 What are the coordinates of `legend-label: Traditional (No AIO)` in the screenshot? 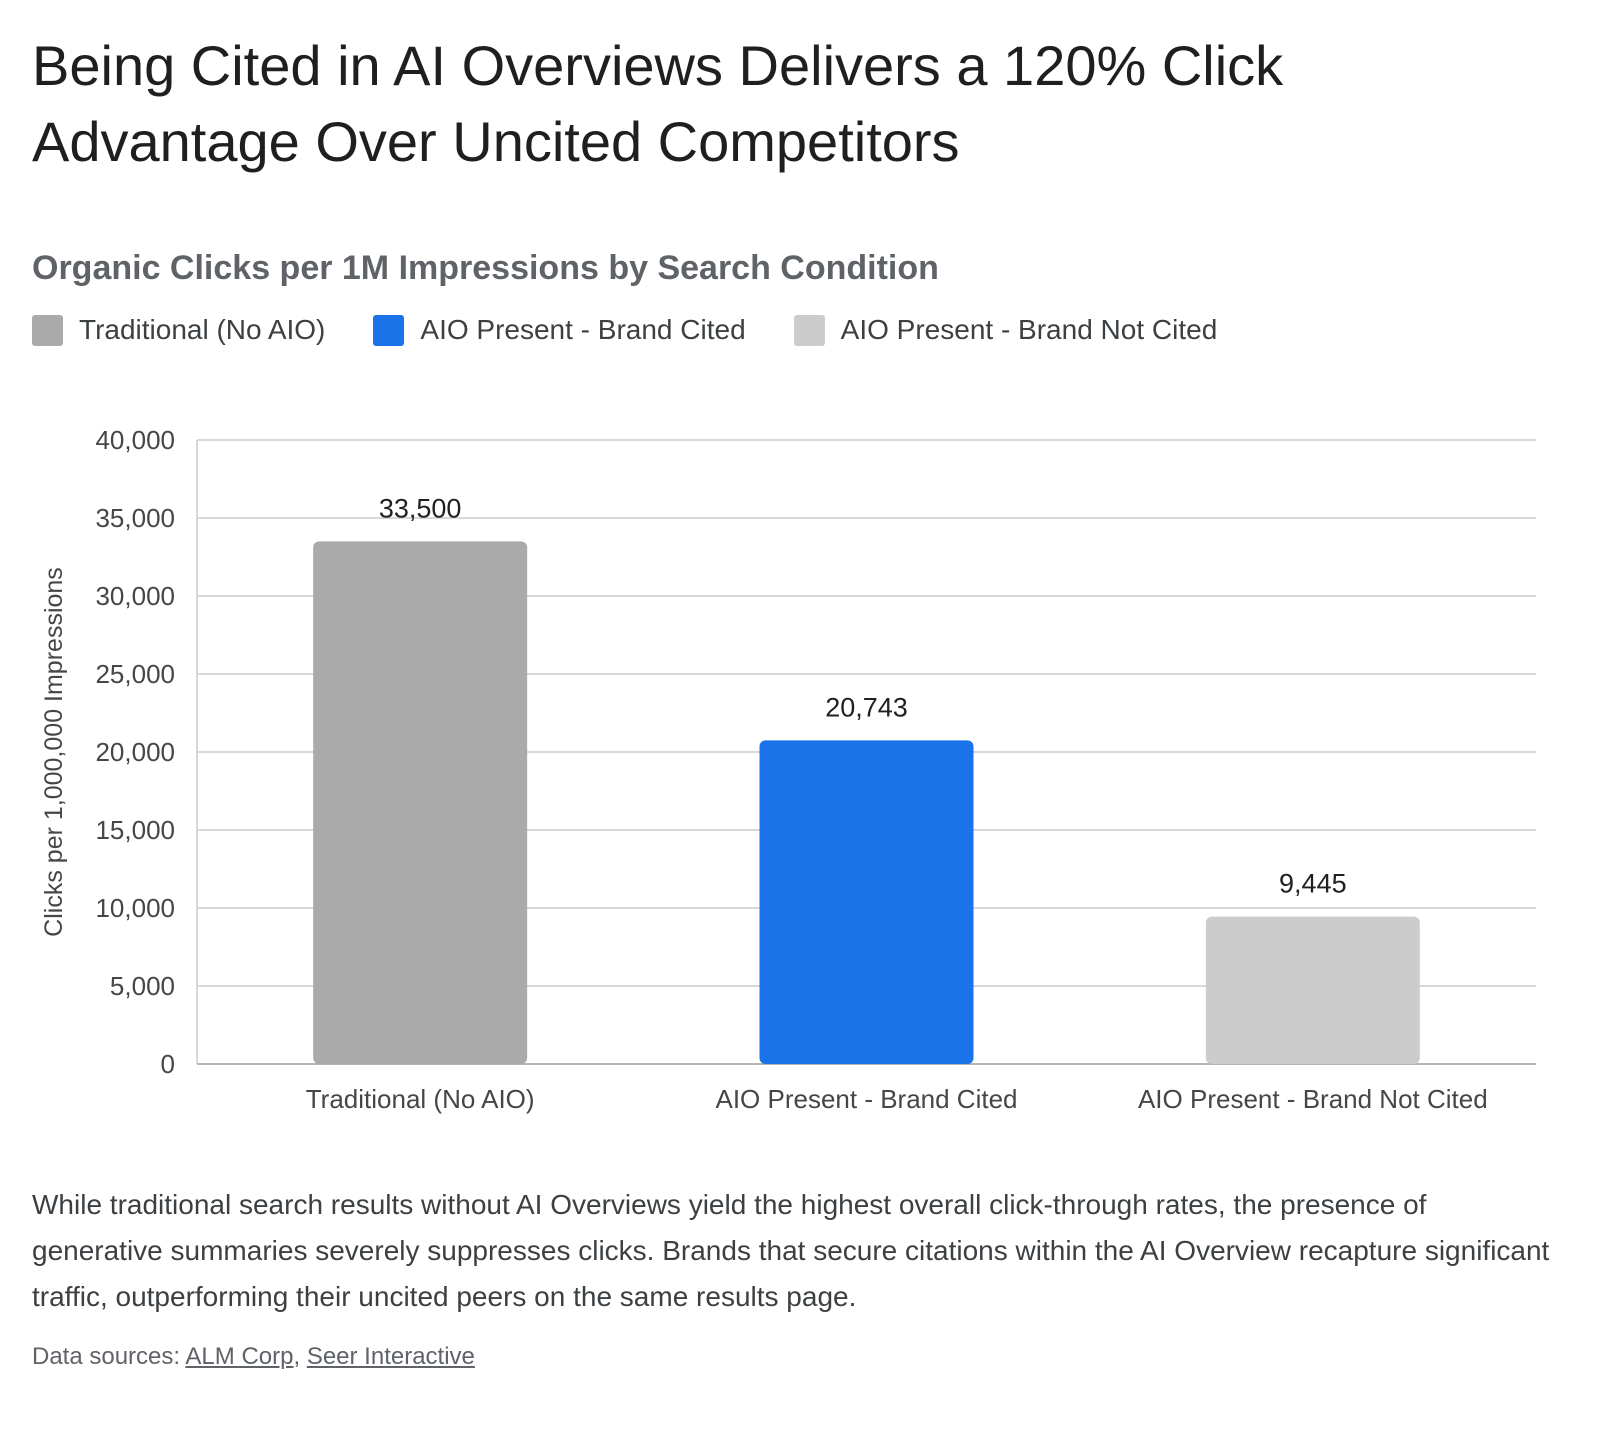 It's located at (202, 329).